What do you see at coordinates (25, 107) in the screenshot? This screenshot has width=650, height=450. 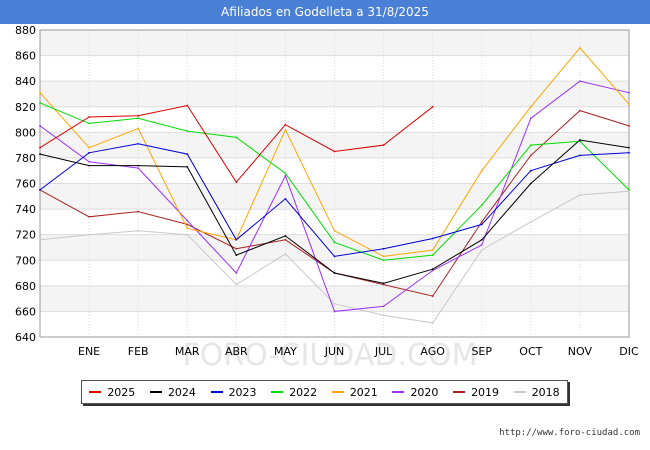 I see `y-tick-label: 820` at bounding box center [25, 107].